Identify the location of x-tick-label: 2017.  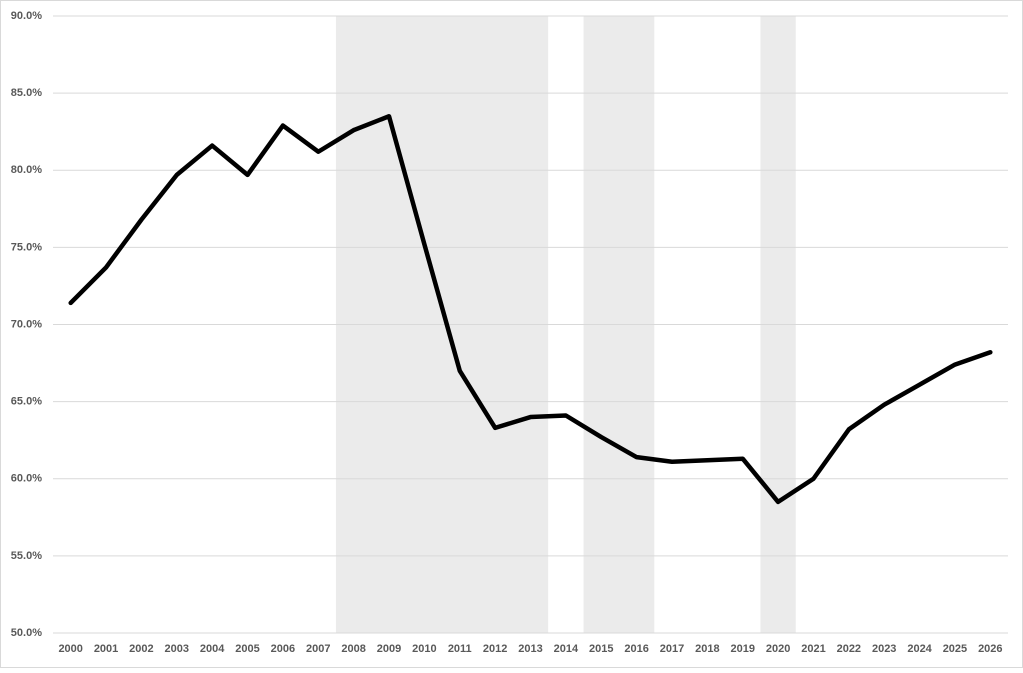
(672, 649).